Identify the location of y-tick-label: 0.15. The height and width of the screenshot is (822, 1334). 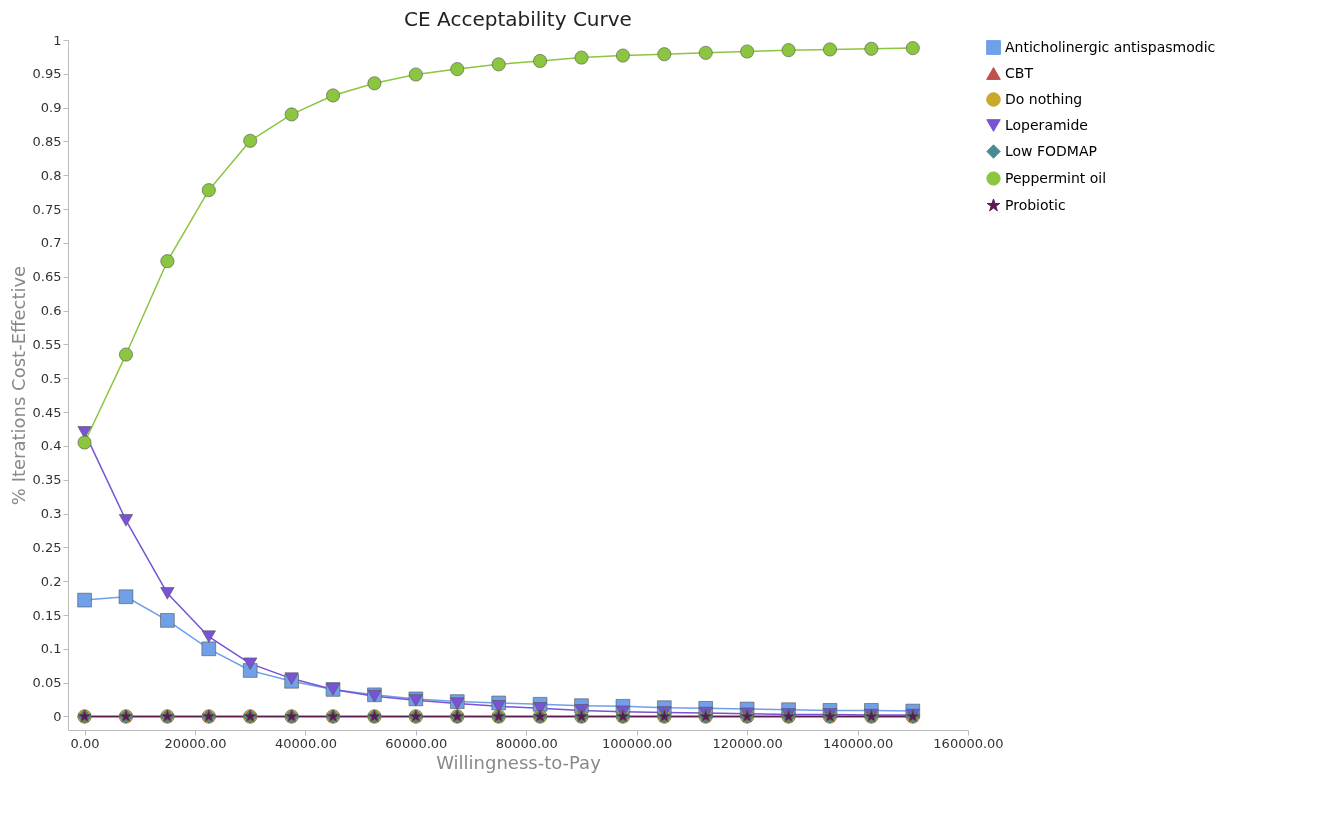
(47, 615).